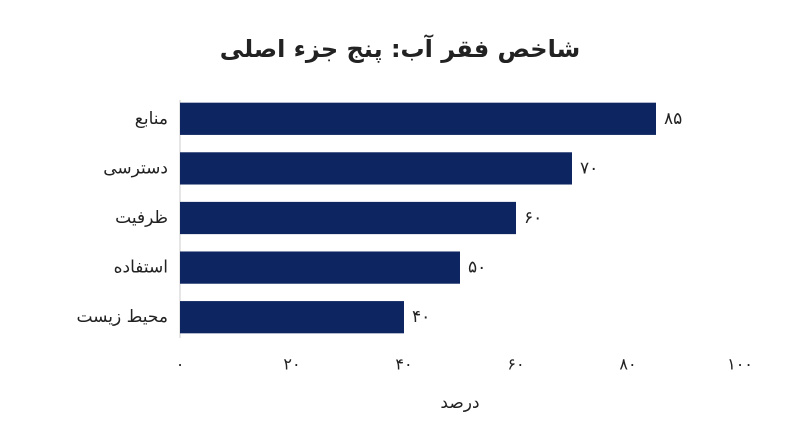 This screenshot has width=800, height=447. Describe the element at coordinates (477, 268) in the screenshot. I see `value-label: ۵۰` at that location.